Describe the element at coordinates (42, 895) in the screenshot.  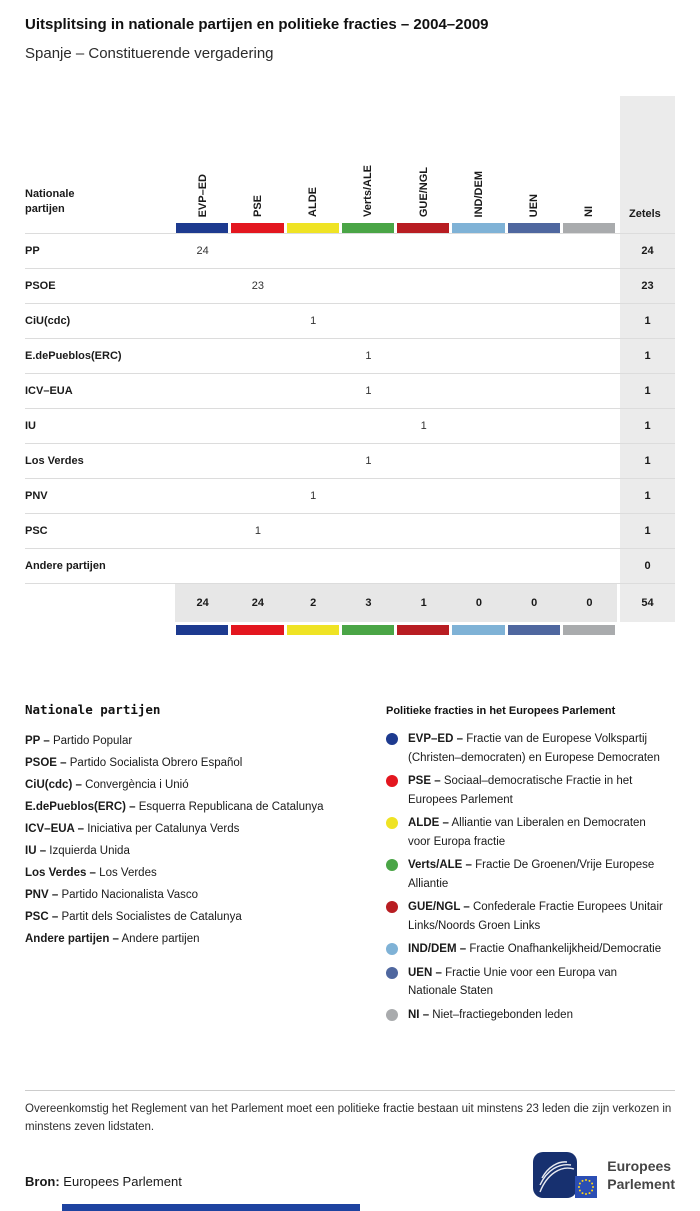
I see `party-abbr: PNV –` at that location.